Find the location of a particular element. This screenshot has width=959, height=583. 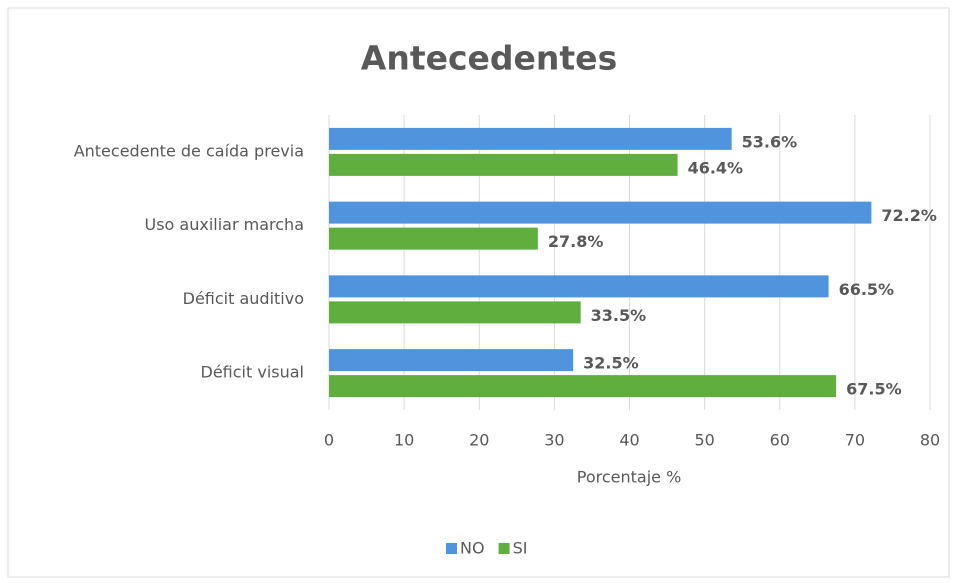

x-tick-label: 70 is located at coordinates (855, 440).